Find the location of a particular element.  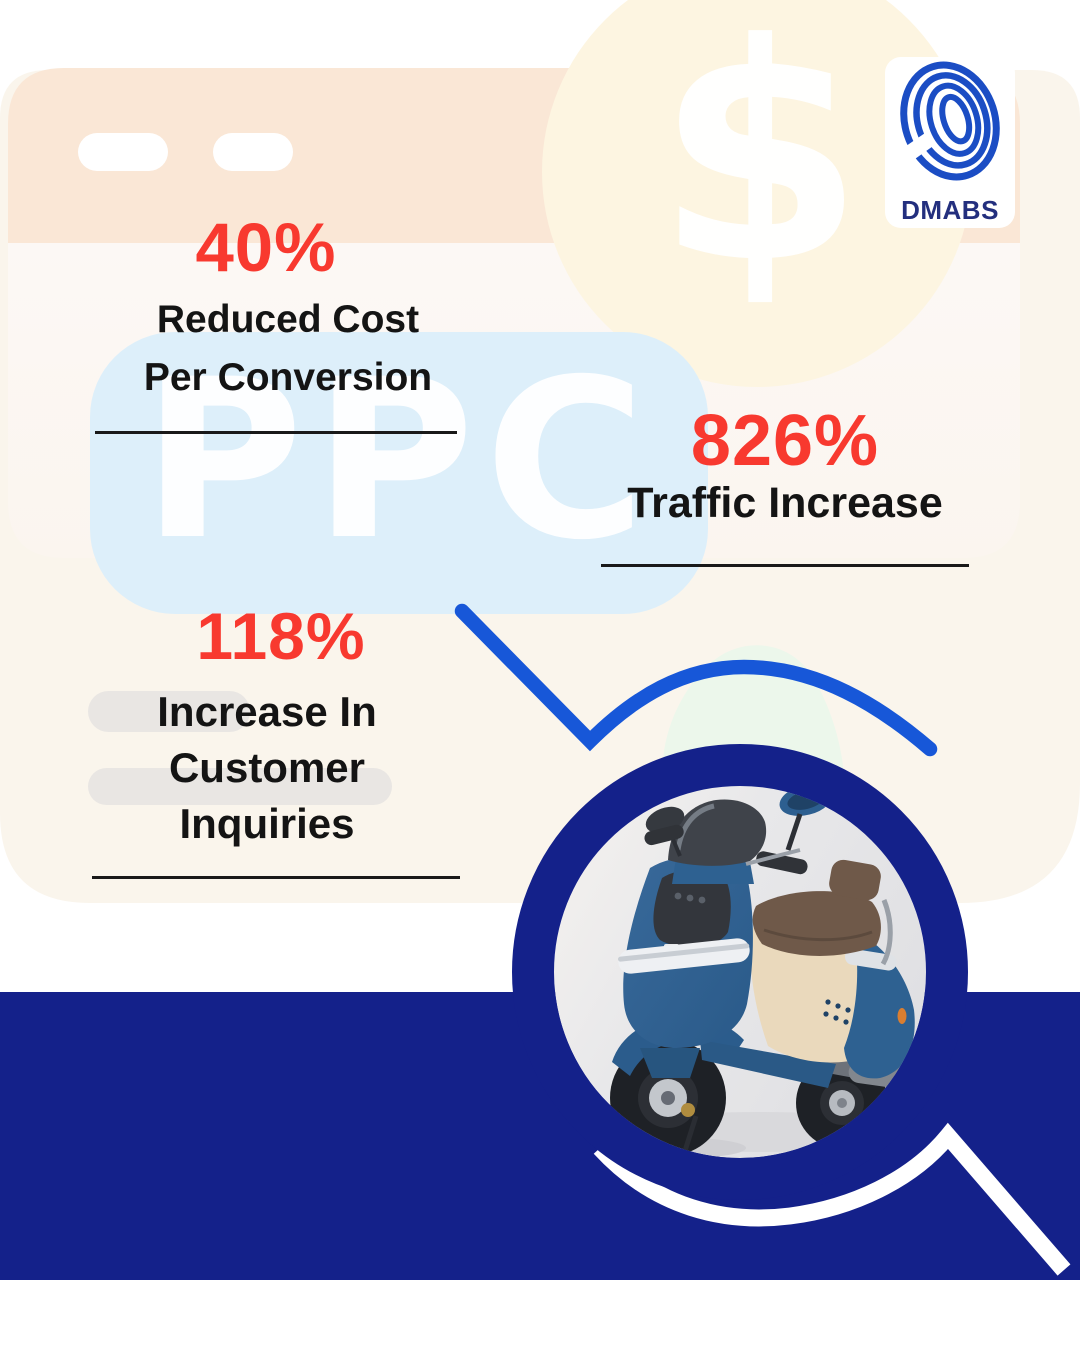

dollar-circle is located at coordinates (757, 193).